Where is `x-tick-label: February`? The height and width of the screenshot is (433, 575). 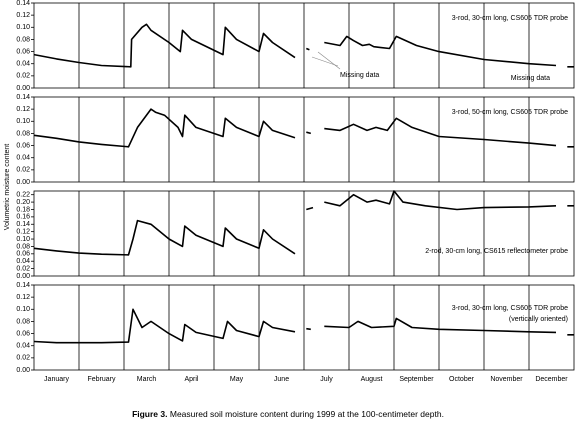
x-tick-label: February is located at coordinates (101, 379).